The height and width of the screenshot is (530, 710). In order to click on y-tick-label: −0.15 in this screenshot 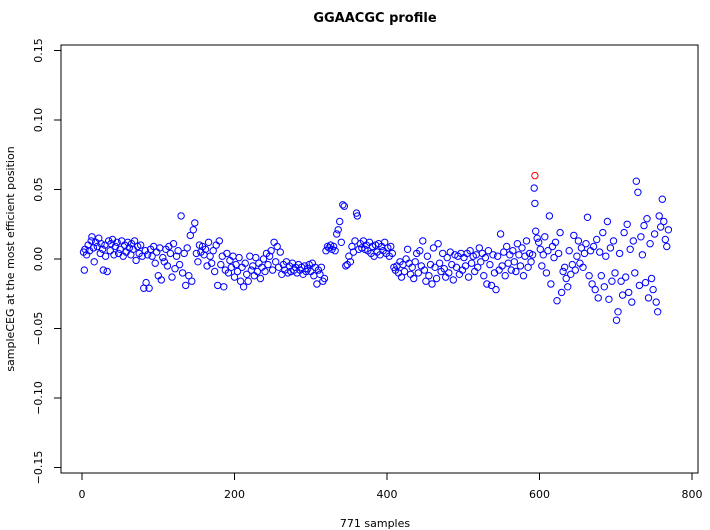, I will do `click(38, 468)`.